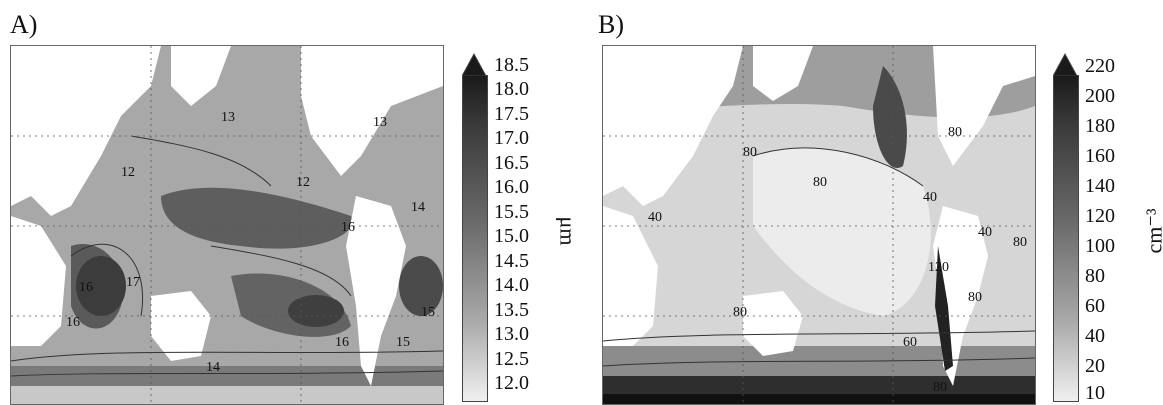 Image resolution: width=1163 pixels, height=405 pixels. What do you see at coordinates (511, 359) in the screenshot?
I see `colorbar-tick: 12.5` at bounding box center [511, 359].